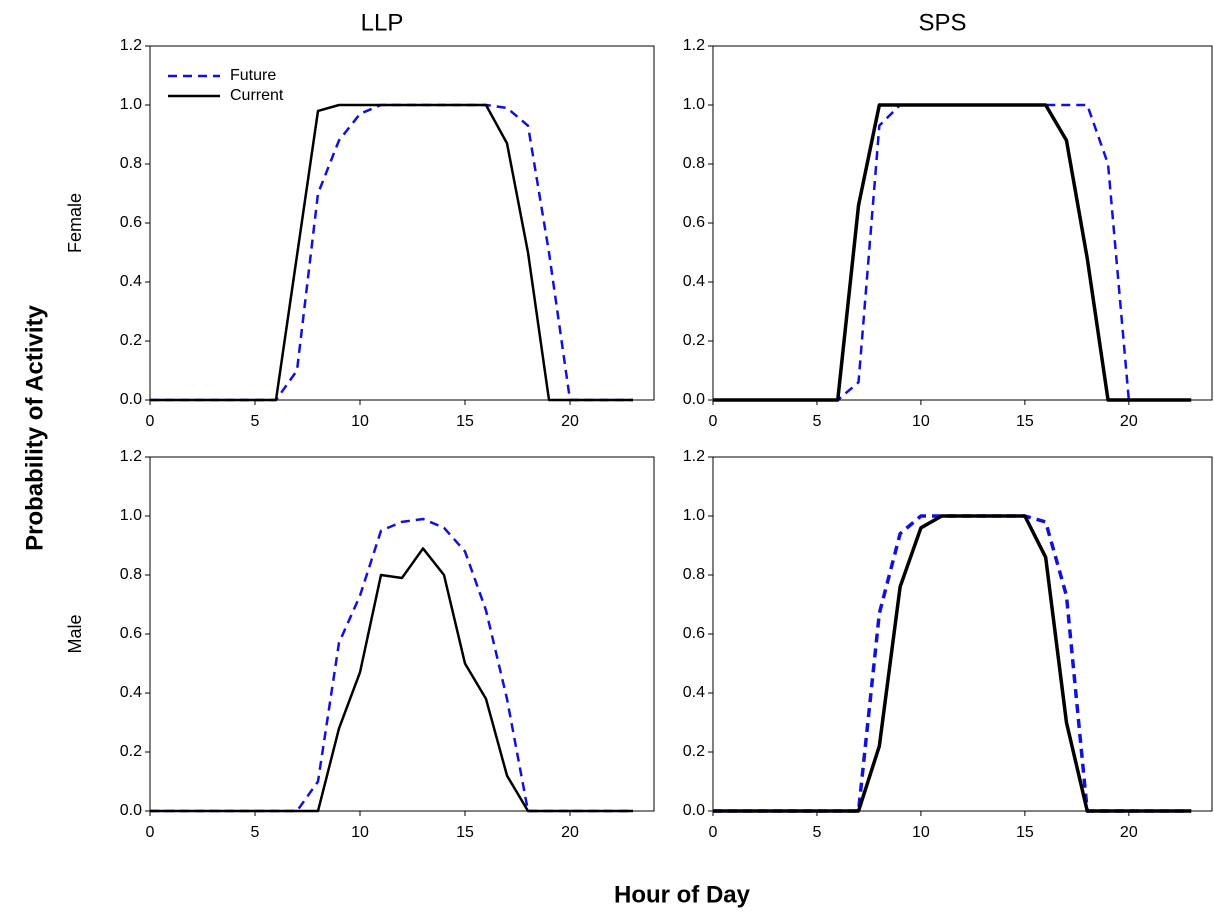  I want to click on row-label: Female, so click(75, 223).